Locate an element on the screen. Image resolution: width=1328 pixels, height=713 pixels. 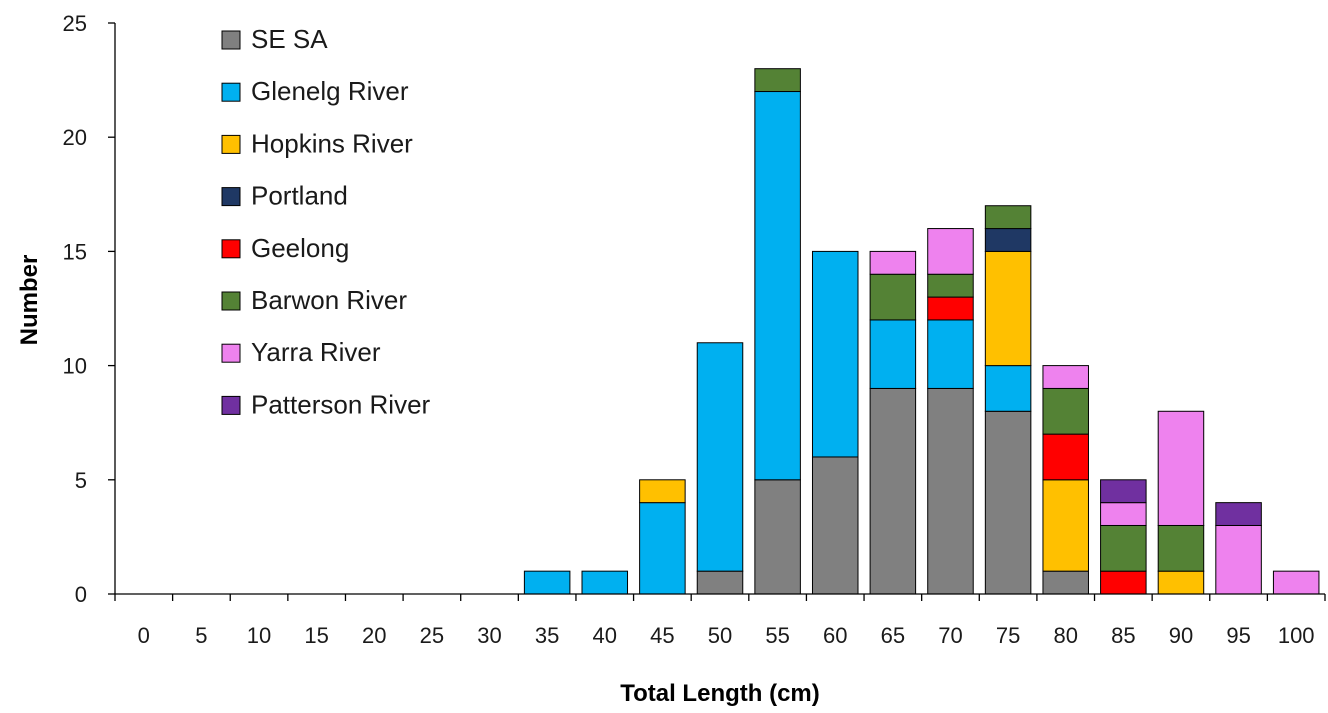
bar-segment-85-s6 is located at coordinates (1123, 514).